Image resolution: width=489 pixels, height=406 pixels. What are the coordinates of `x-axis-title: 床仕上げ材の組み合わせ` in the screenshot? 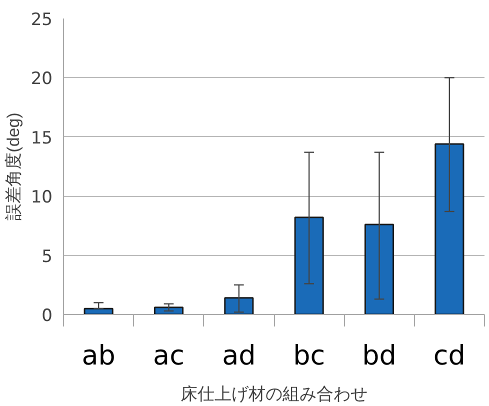 It's located at (274, 394).